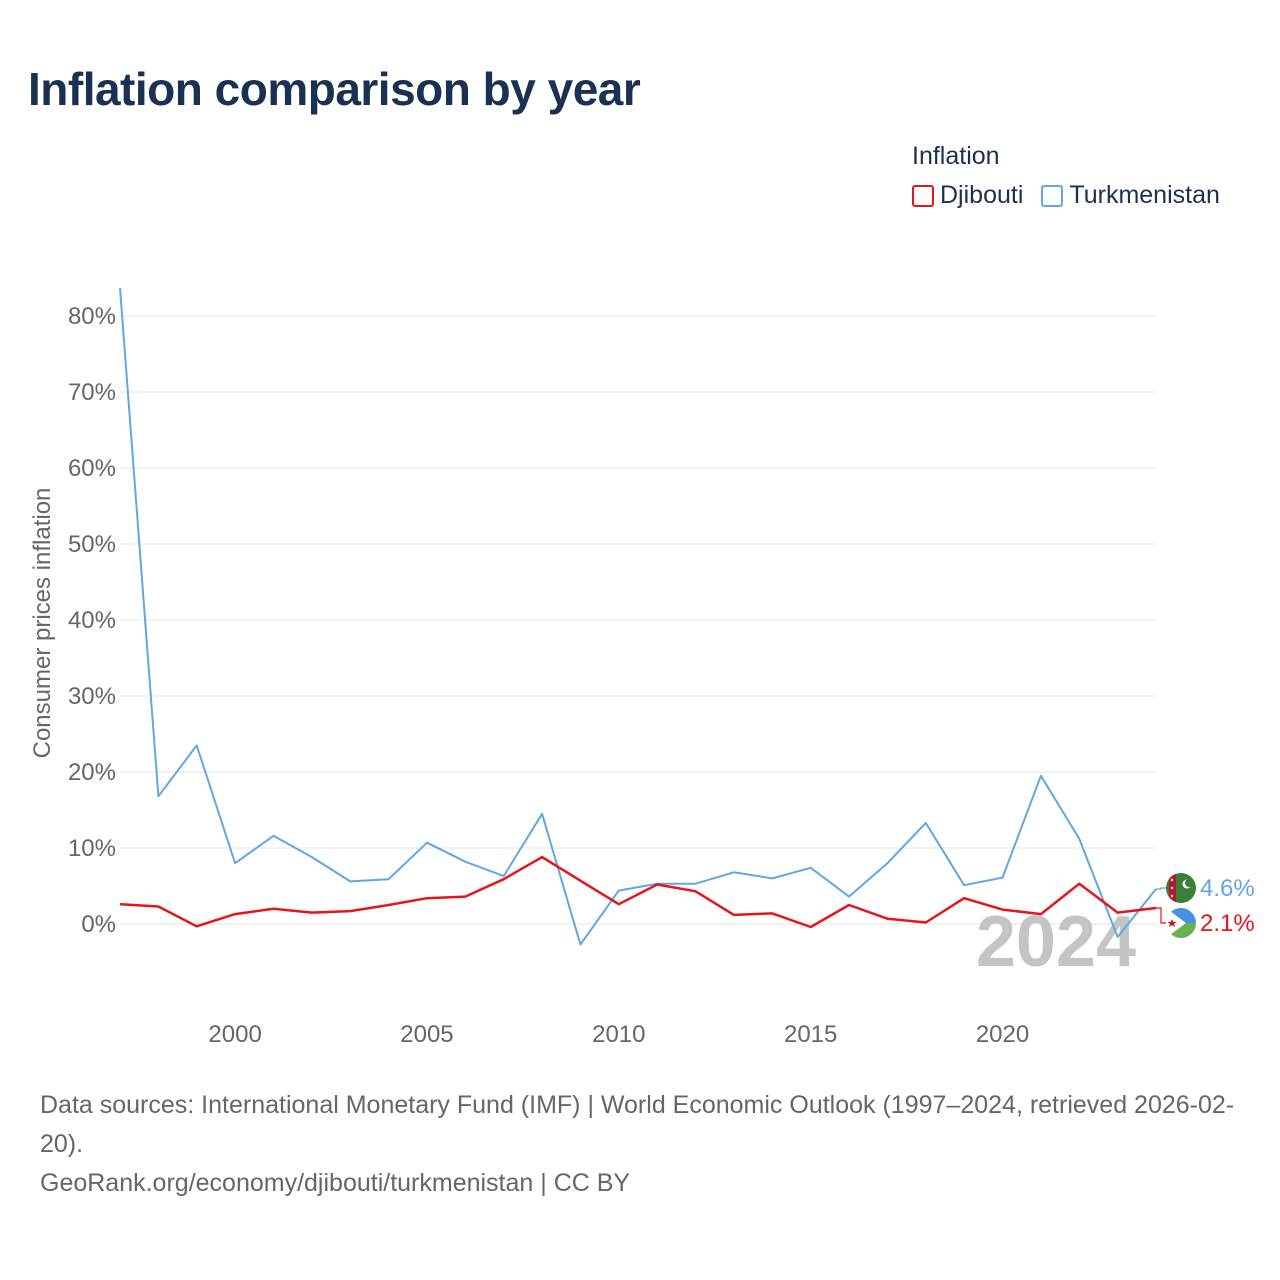 The image size is (1280, 1280). I want to click on y-tick-label: 80%, so click(92, 316).